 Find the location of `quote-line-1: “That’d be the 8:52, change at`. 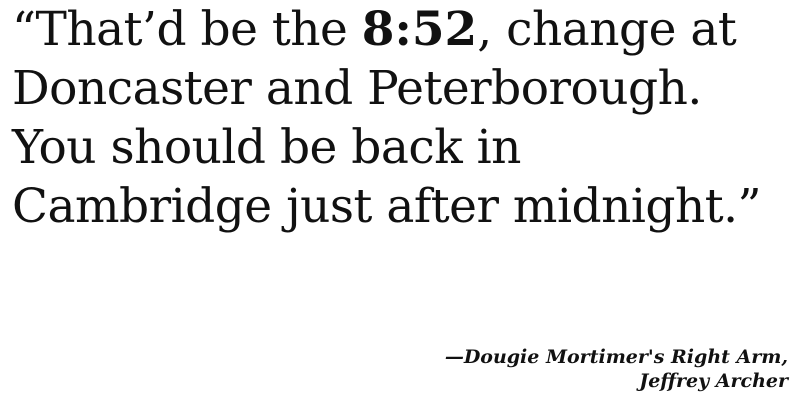

quote-line-1: “That’d be the 8:52, change at is located at coordinates (402, 29).